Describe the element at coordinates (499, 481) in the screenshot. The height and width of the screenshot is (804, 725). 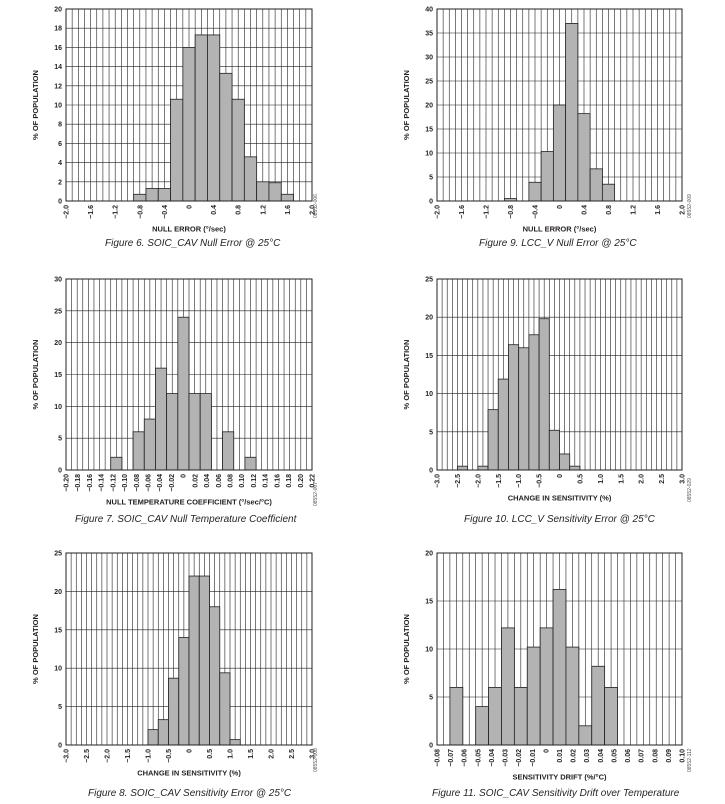
I see `x-tick-label: −1.5` at that location.